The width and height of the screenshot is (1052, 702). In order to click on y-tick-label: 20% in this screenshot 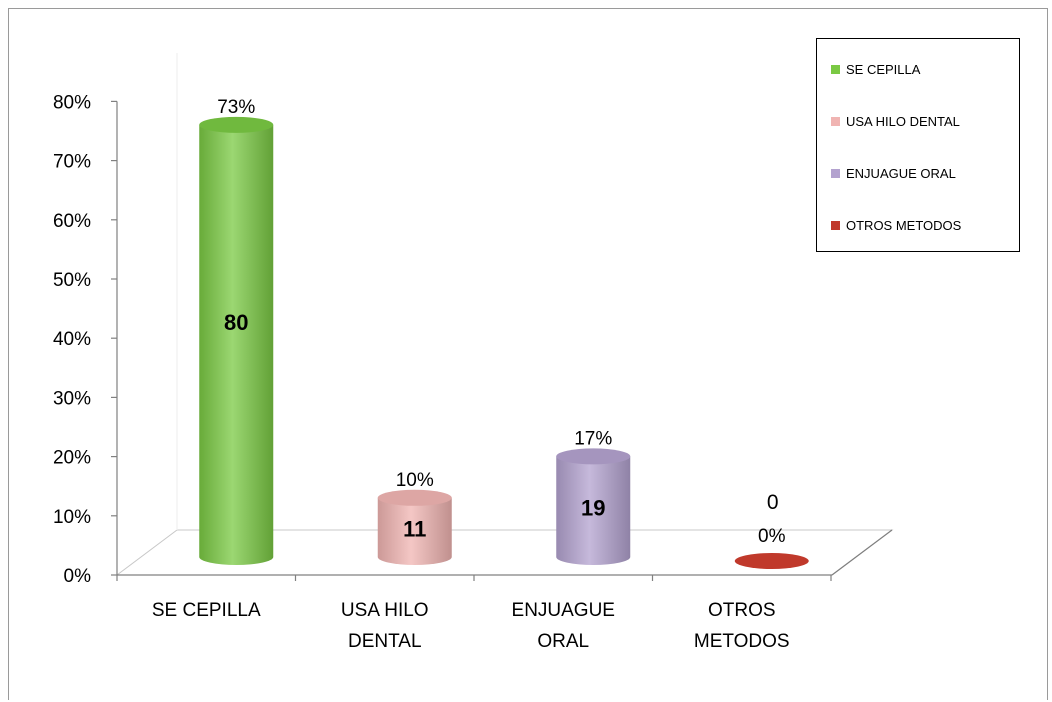, I will do `click(72, 458)`.